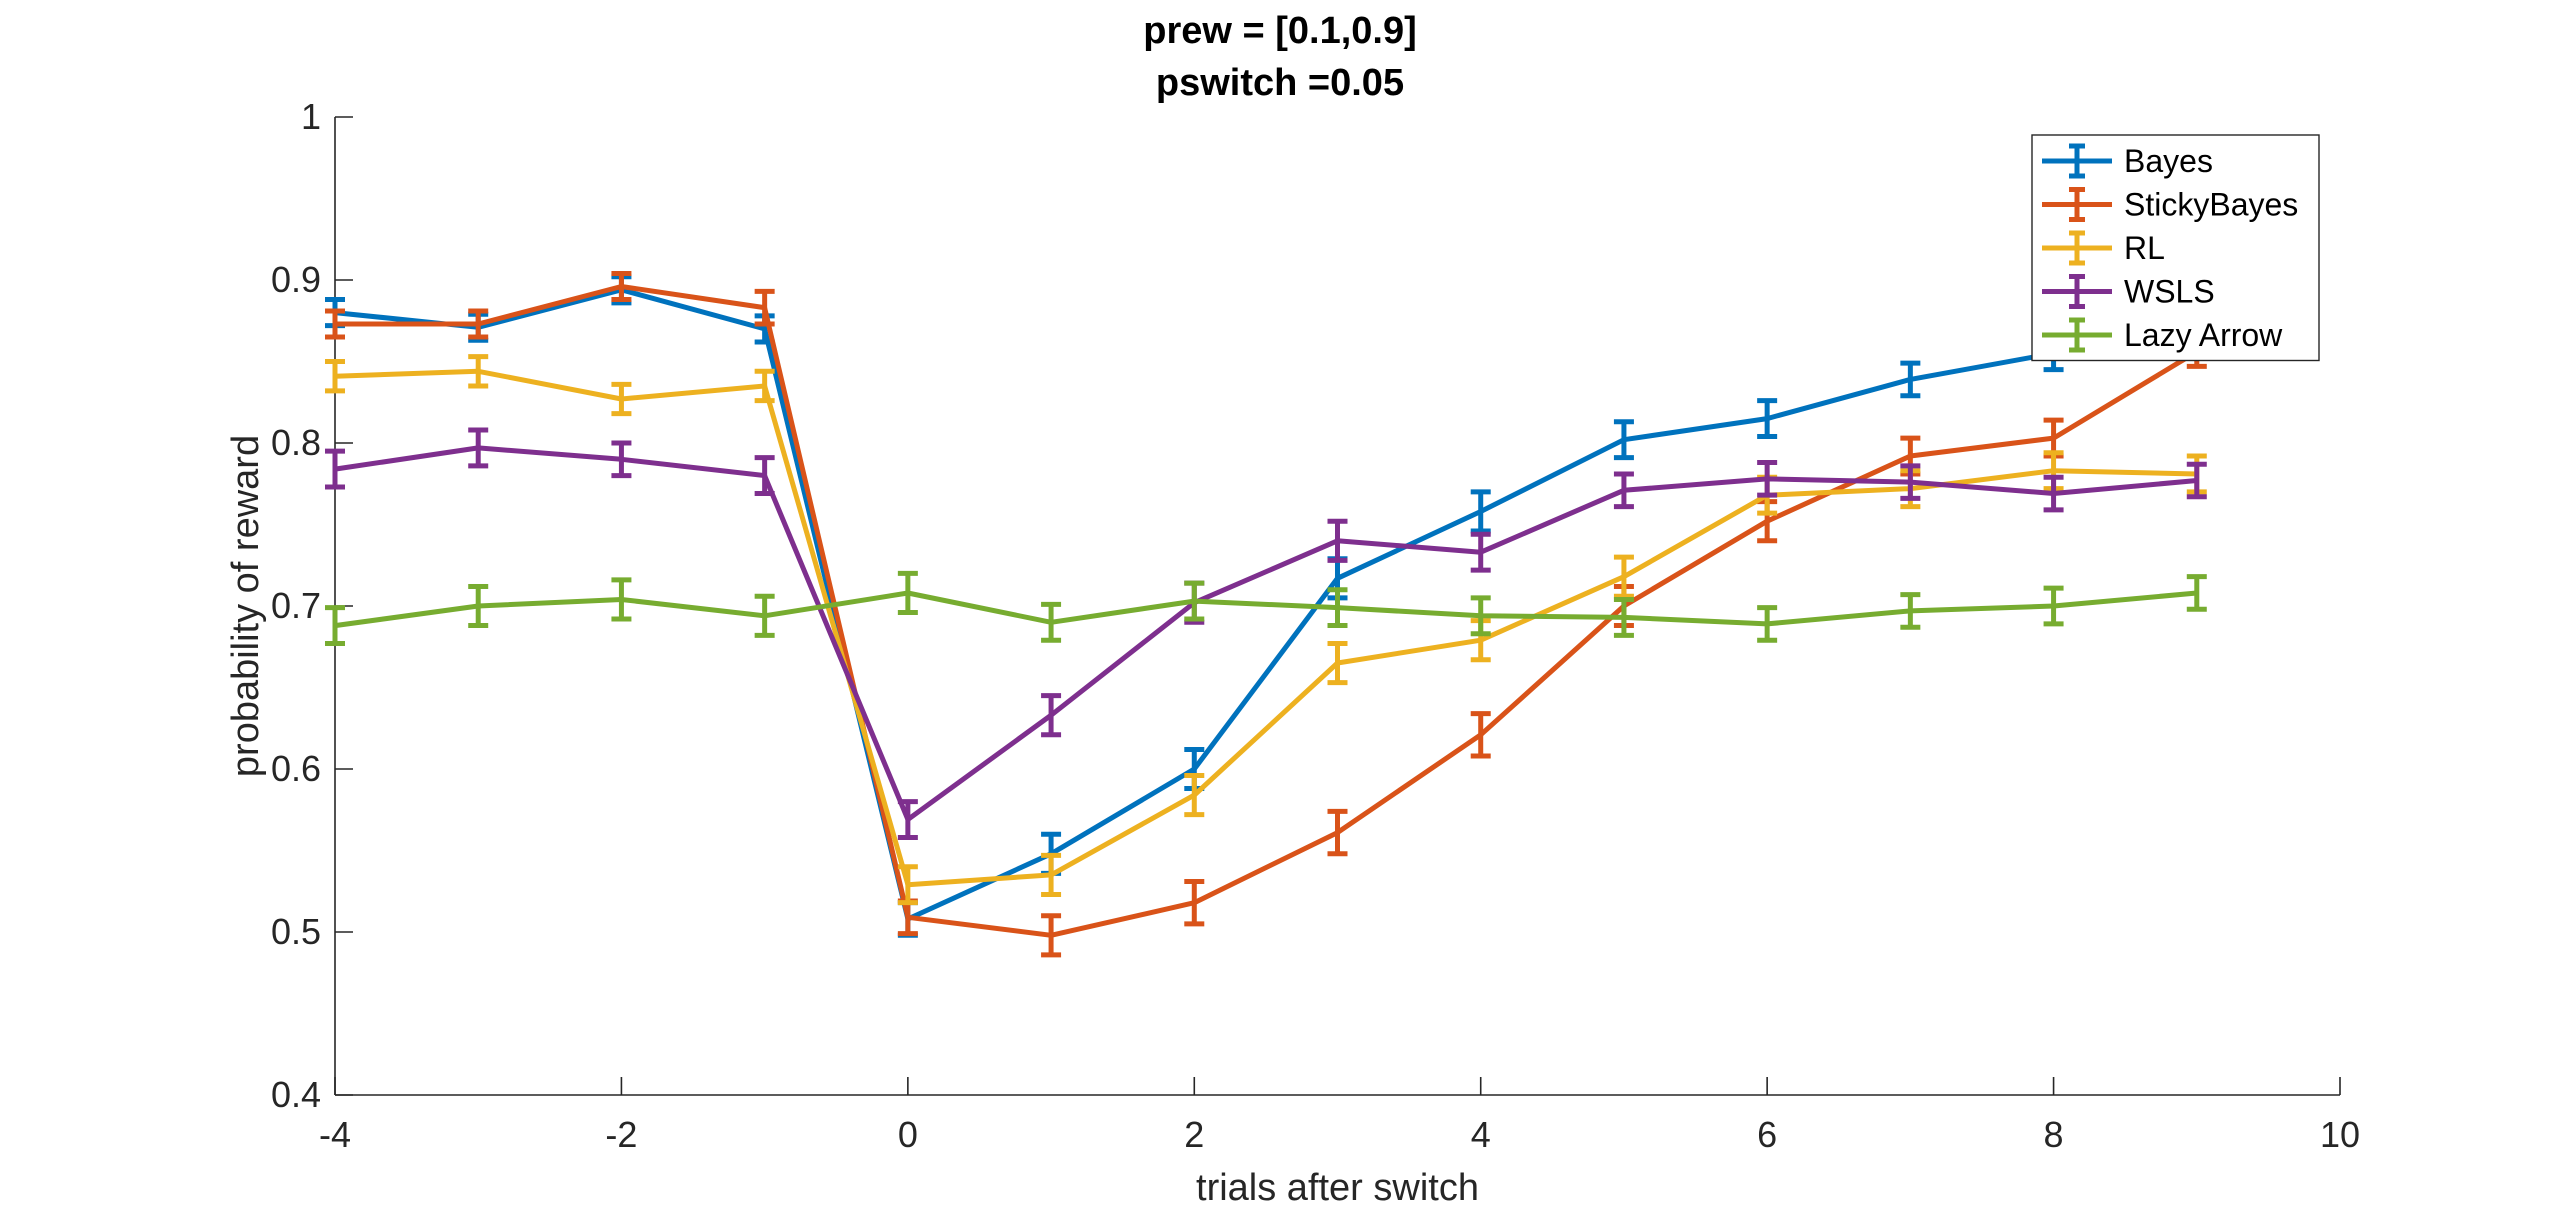 The height and width of the screenshot is (1220, 2560). Describe the element at coordinates (1194, 1134) in the screenshot. I see `x-tick-label: 2` at that location.